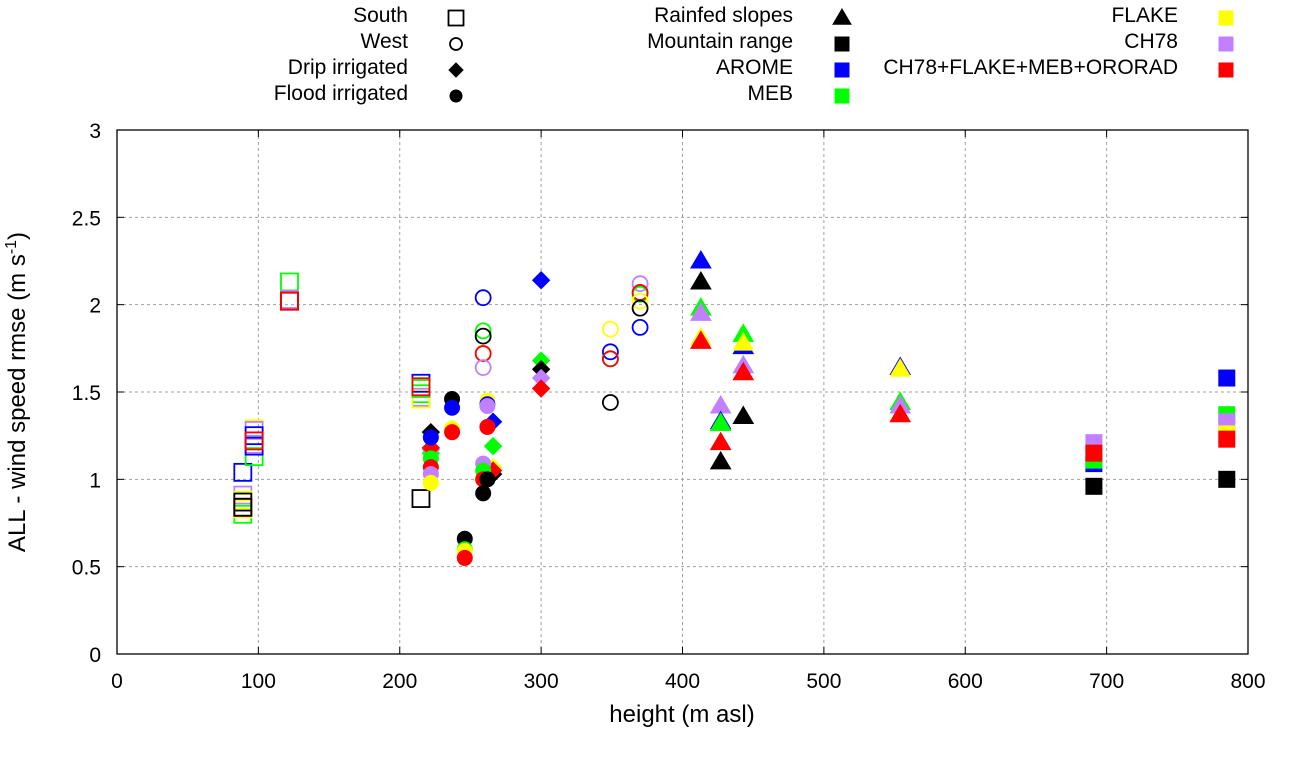 This screenshot has height=760, width=1290. What do you see at coordinates (95, 131) in the screenshot?
I see `y-tick-label: 3` at bounding box center [95, 131].